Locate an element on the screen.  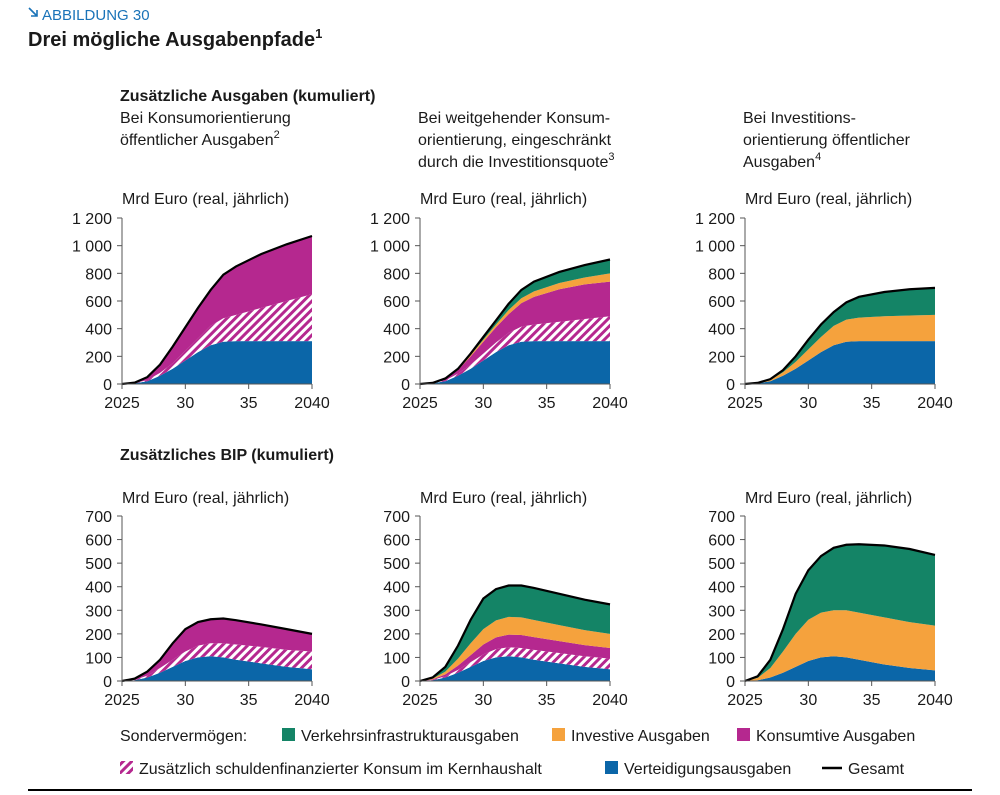
y-tick-label: 300 is located at coordinates (98, 611).